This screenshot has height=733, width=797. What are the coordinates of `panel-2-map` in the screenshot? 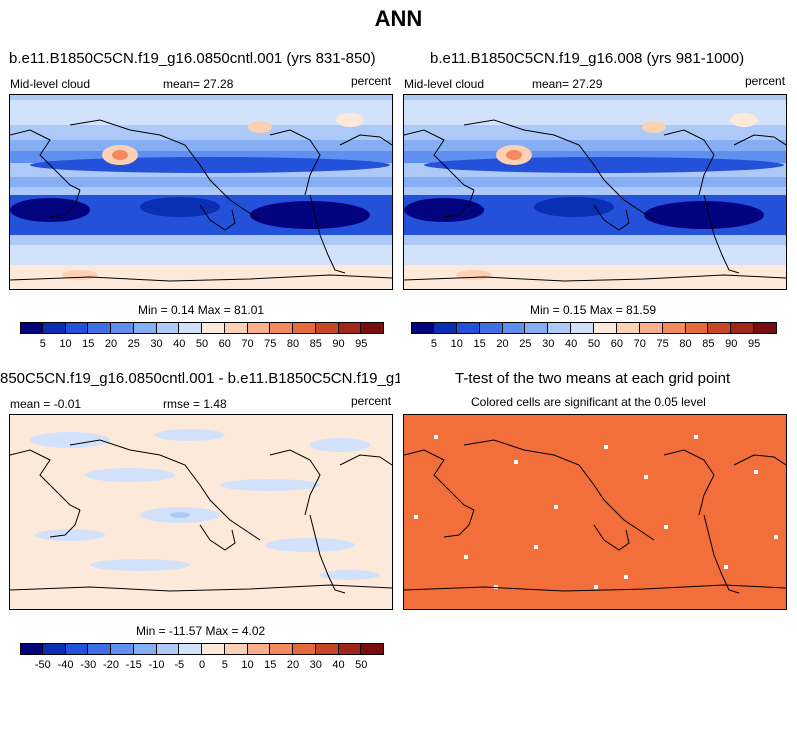 It's located at (595, 192).